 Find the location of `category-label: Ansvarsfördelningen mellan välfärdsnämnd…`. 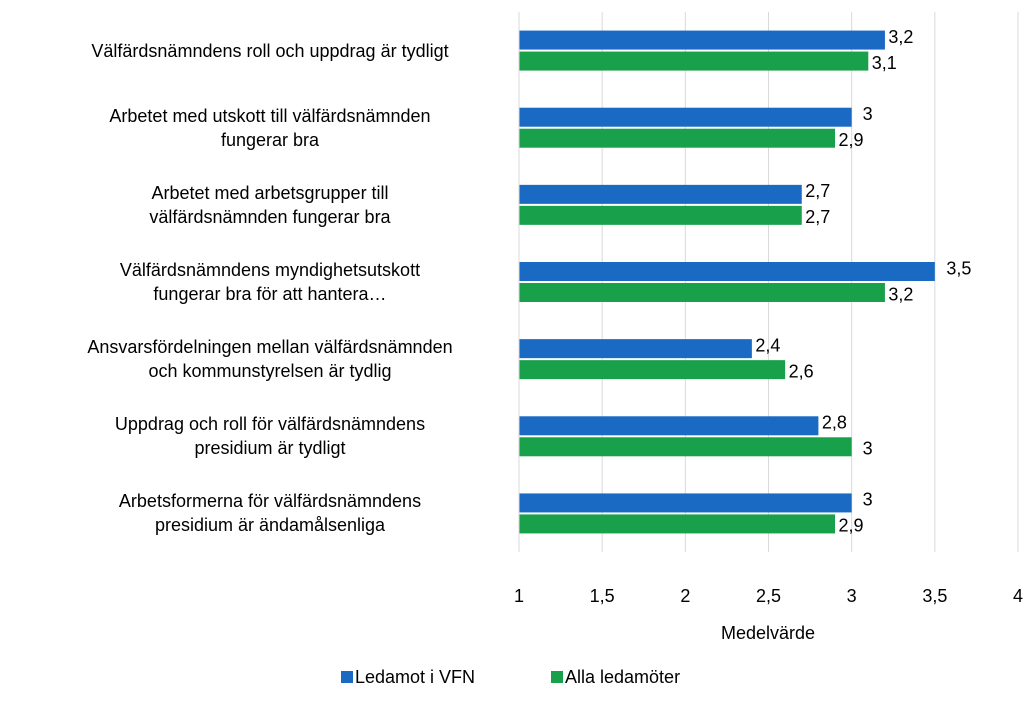

category-label: Ansvarsfördelningen mellan välfärdsnämnd… is located at coordinates (270, 359).